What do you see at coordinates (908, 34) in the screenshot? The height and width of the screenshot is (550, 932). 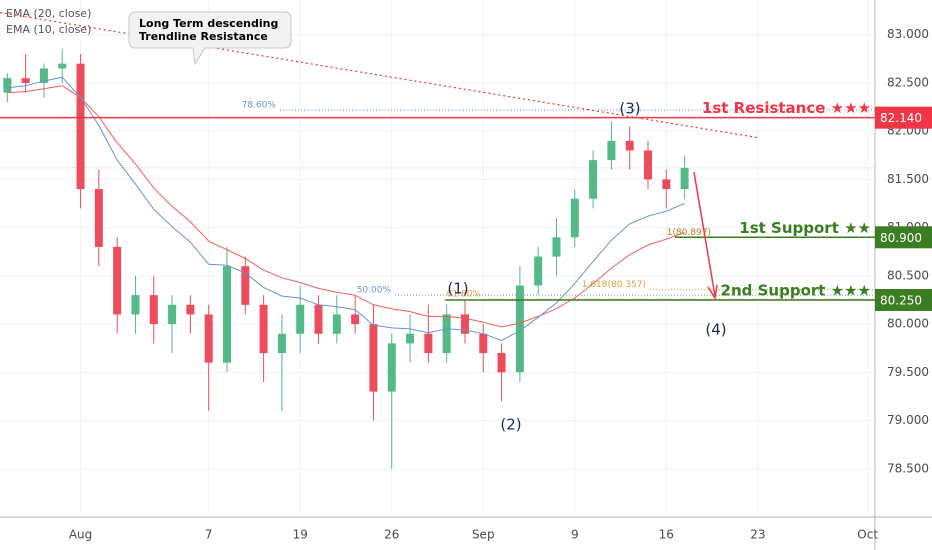 I see `y-tick-label: 83.000` at bounding box center [908, 34].